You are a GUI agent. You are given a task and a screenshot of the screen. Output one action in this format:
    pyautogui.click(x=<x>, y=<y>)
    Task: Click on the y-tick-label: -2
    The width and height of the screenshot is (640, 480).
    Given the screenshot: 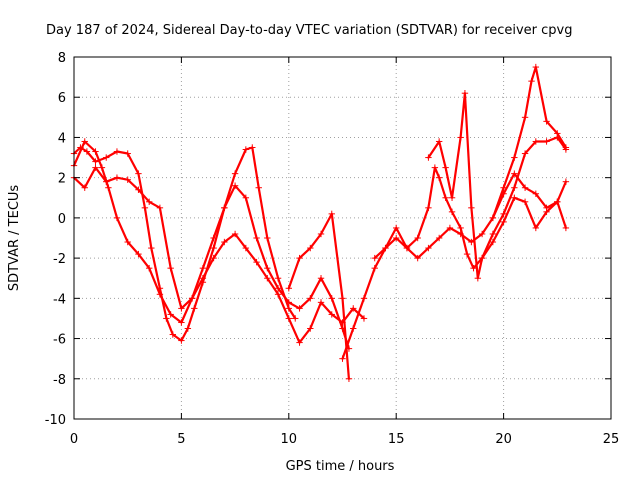 What is the action you would take?
    pyautogui.click(x=59, y=259)
    